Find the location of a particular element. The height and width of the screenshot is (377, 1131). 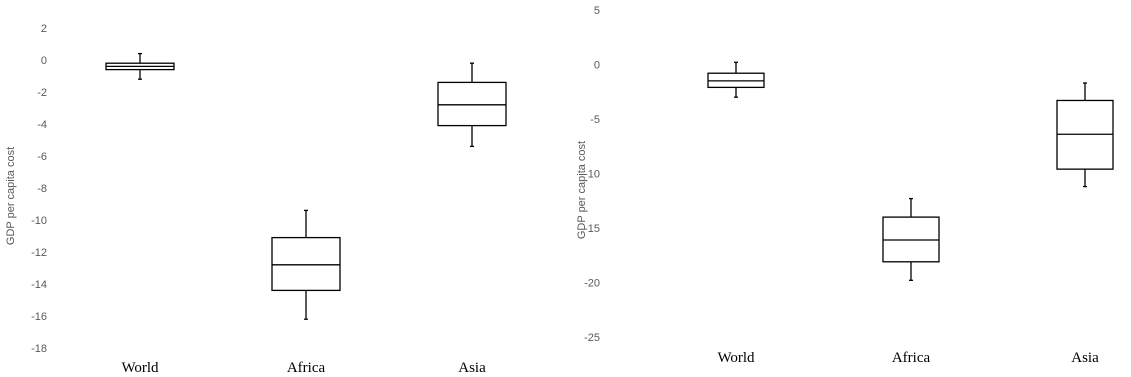

y-tick-label: -5 is located at coordinates (595, 120).